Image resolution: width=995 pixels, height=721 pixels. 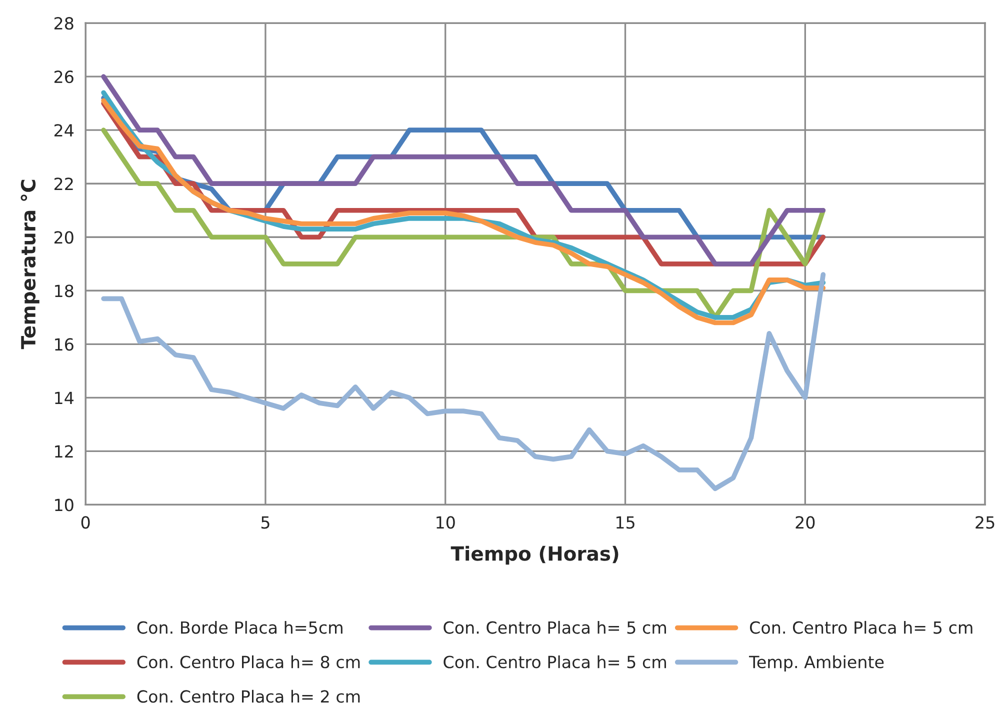 I want to click on legend-label: Con. Borde Placa h=5cm, so click(x=239, y=627).